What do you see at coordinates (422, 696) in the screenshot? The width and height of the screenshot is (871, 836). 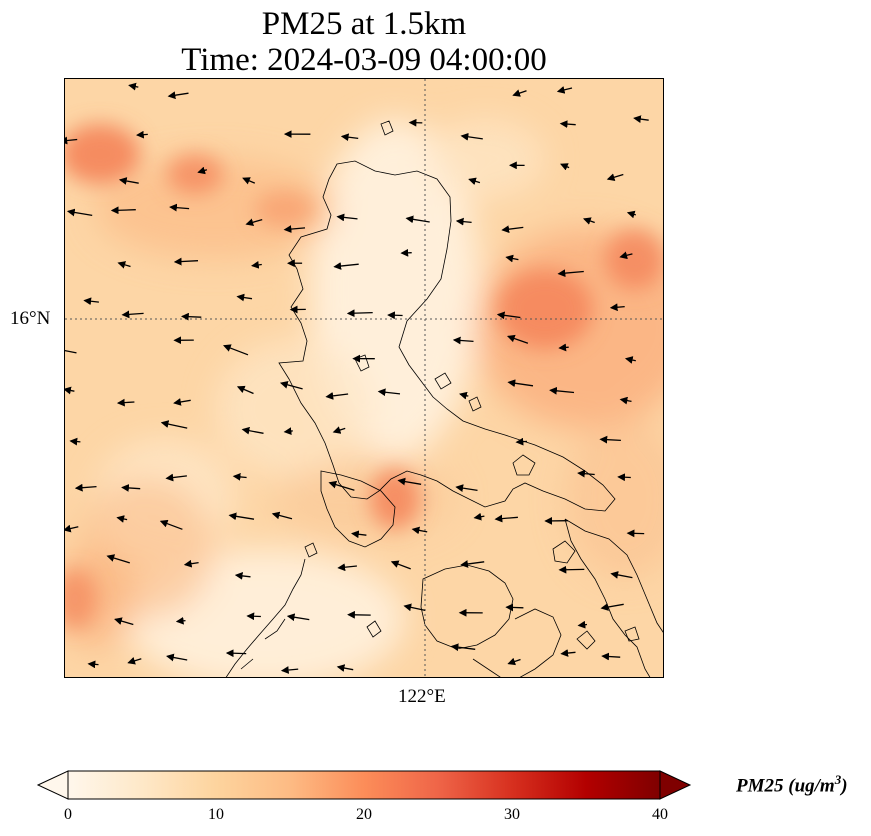 I see `longitude-tick-label: 122°E` at bounding box center [422, 696].